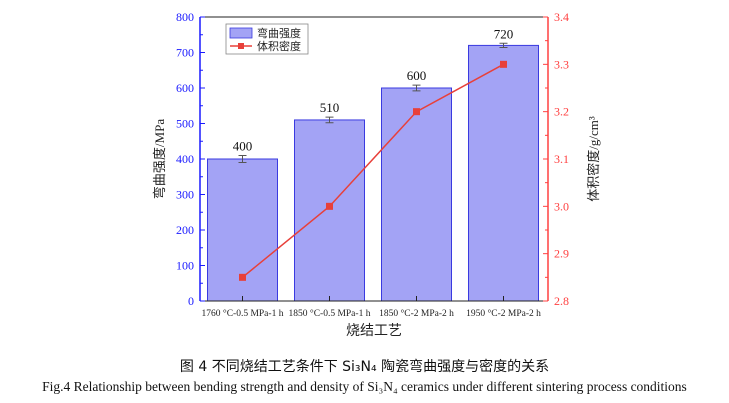 This screenshot has height=403, width=729. Describe the element at coordinates (561, 301) in the screenshot. I see `right-tick-label: 2.8` at that location.